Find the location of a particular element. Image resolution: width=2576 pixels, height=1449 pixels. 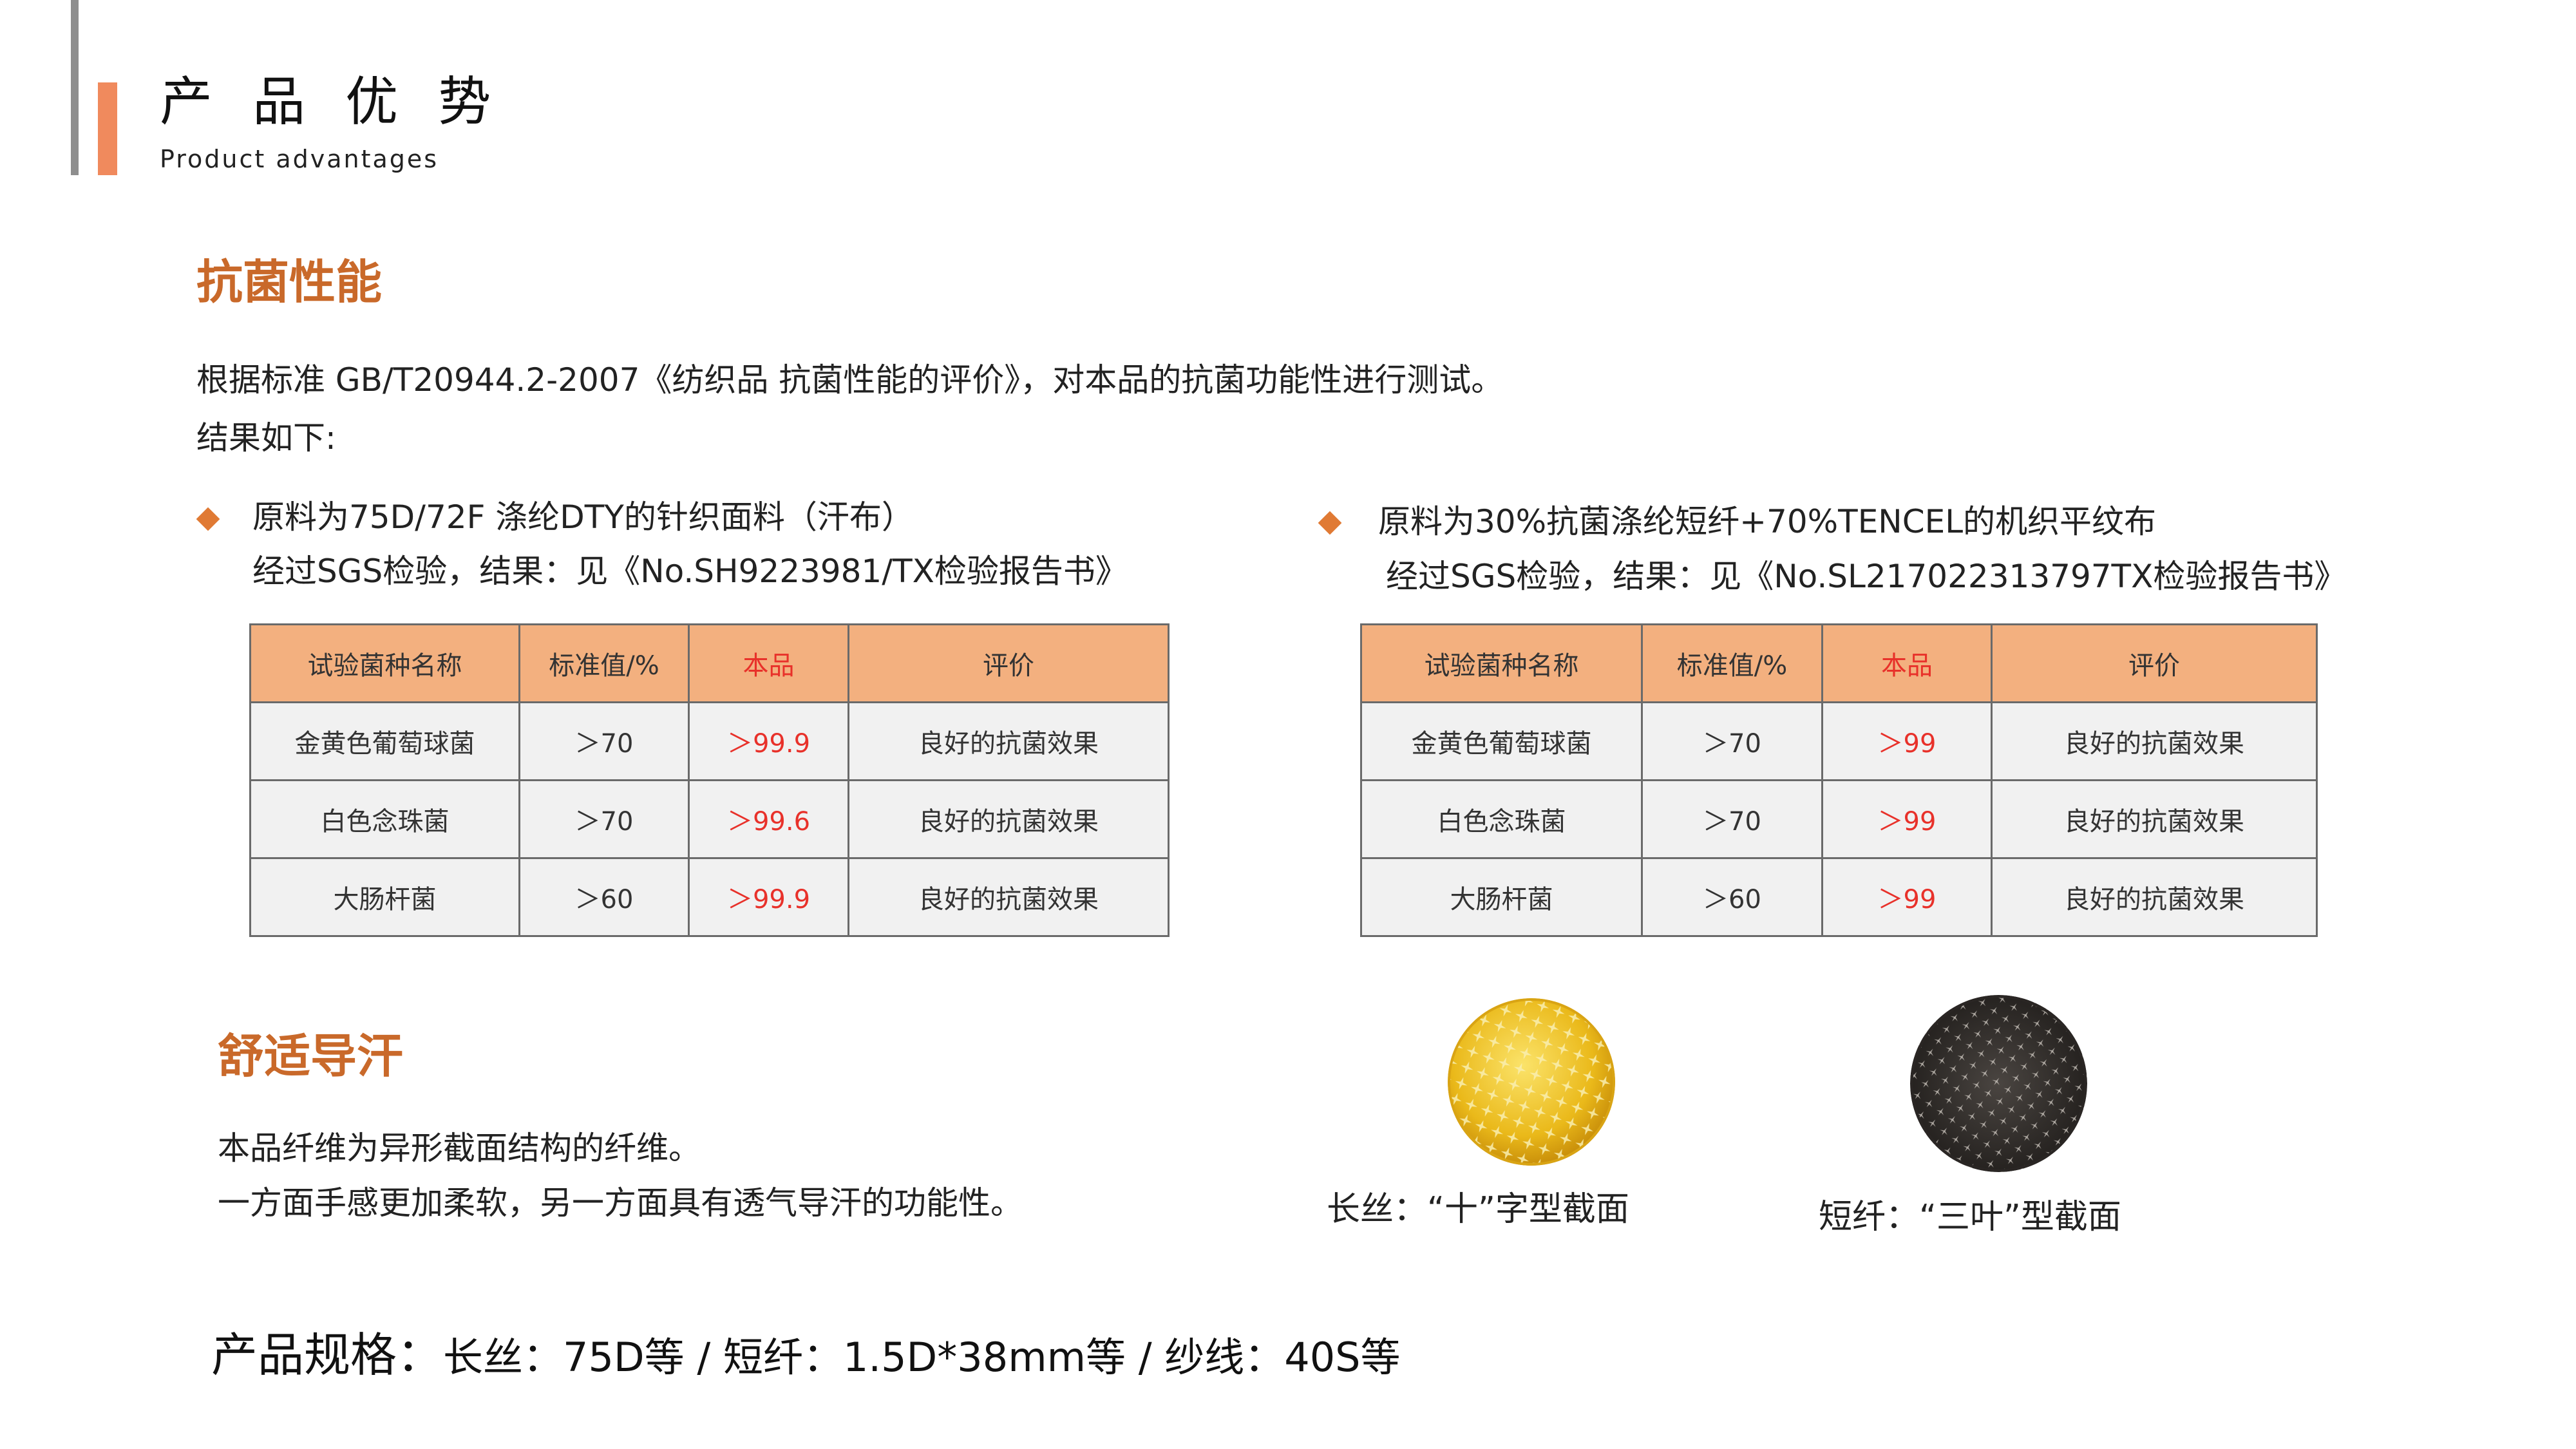

table-row: 大肠杆菌 ＞60 ＞99 良好的抗菌效果 is located at coordinates (1839, 897).